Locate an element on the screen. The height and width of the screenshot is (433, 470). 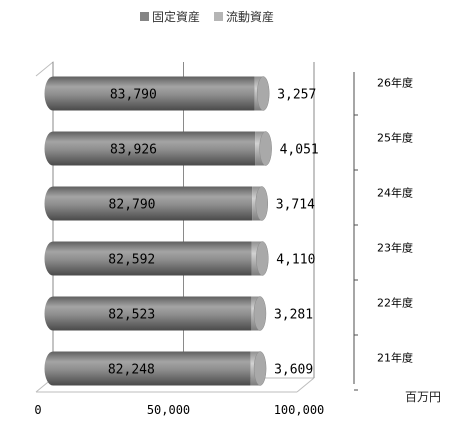
category-label: 22年度 is located at coordinates (395, 303).